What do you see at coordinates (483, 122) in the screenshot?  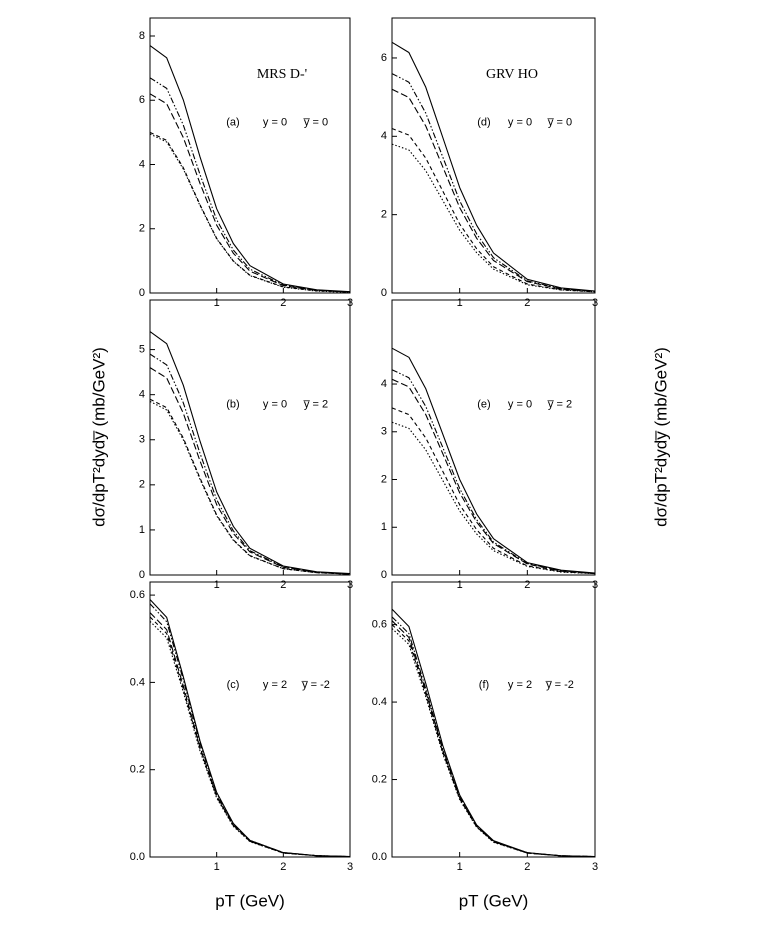 I see `panel-label: (d)` at bounding box center [483, 122].